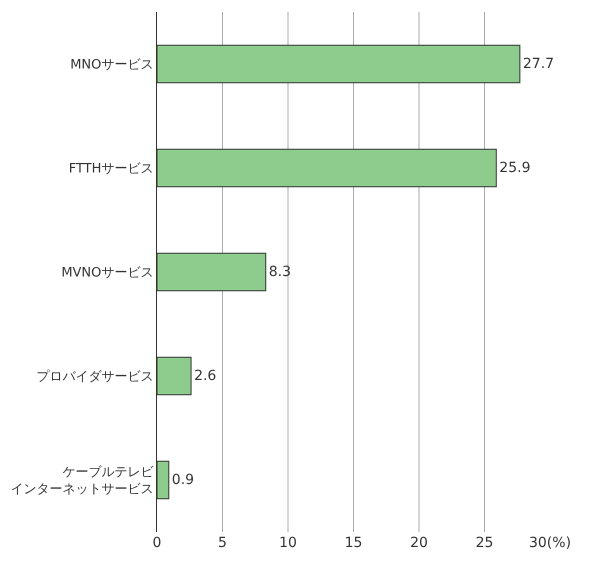 The width and height of the screenshot is (590, 572). What do you see at coordinates (279, 272) in the screenshot?
I see `data-label: 8.3` at bounding box center [279, 272].